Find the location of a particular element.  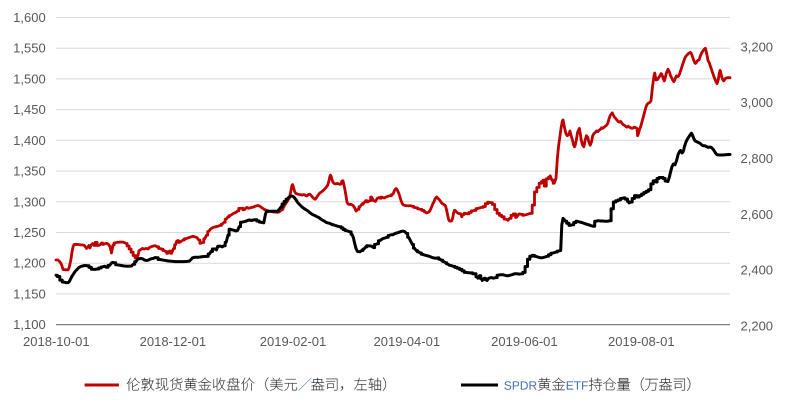

svg-text: 1,250 is located at coordinates (29, 232).